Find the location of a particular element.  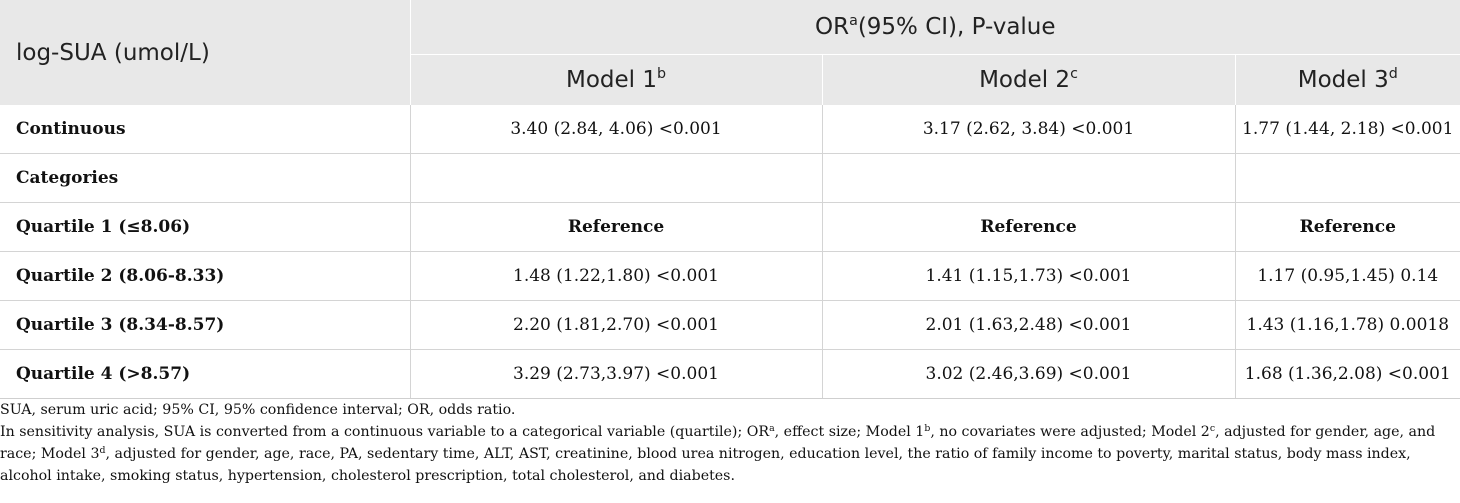

table-cell: 2.20 (1.81,2.70) <0.001 is located at coordinates (616, 325).